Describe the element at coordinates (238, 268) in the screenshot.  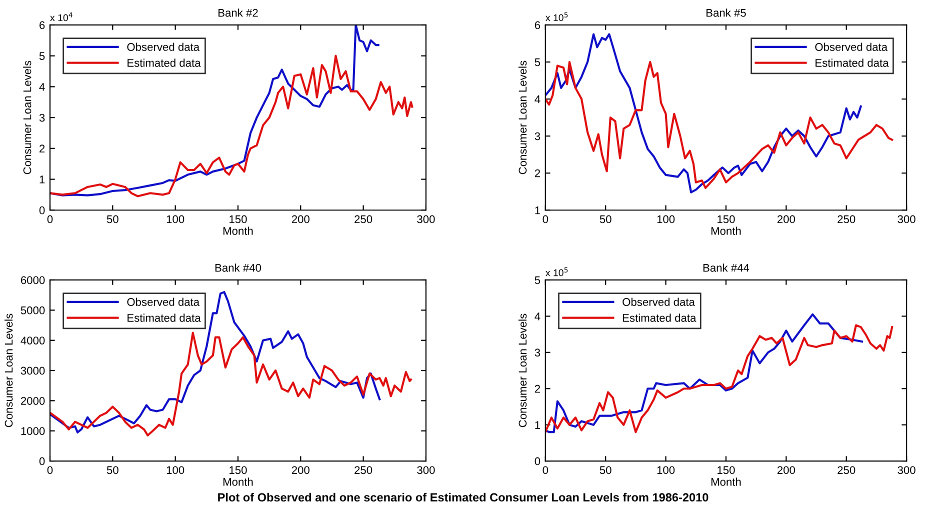
I see `chart-title: Bank #40` at that location.